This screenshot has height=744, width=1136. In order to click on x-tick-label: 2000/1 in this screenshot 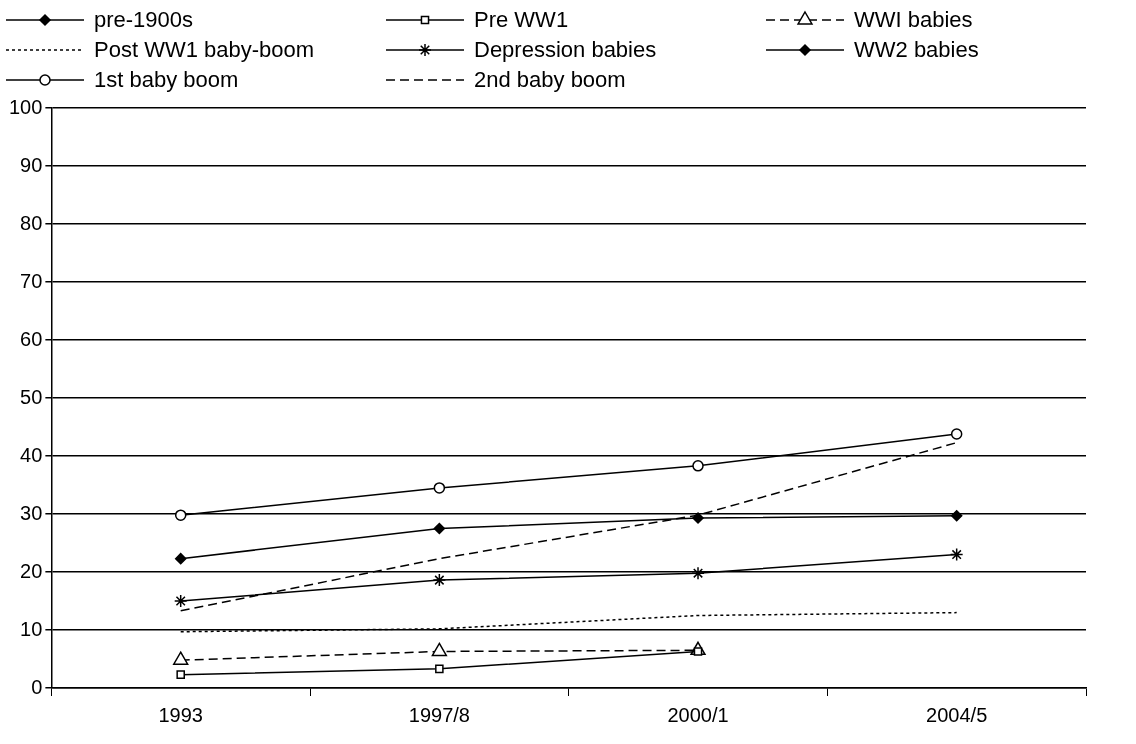, I will do `click(698, 714)`.